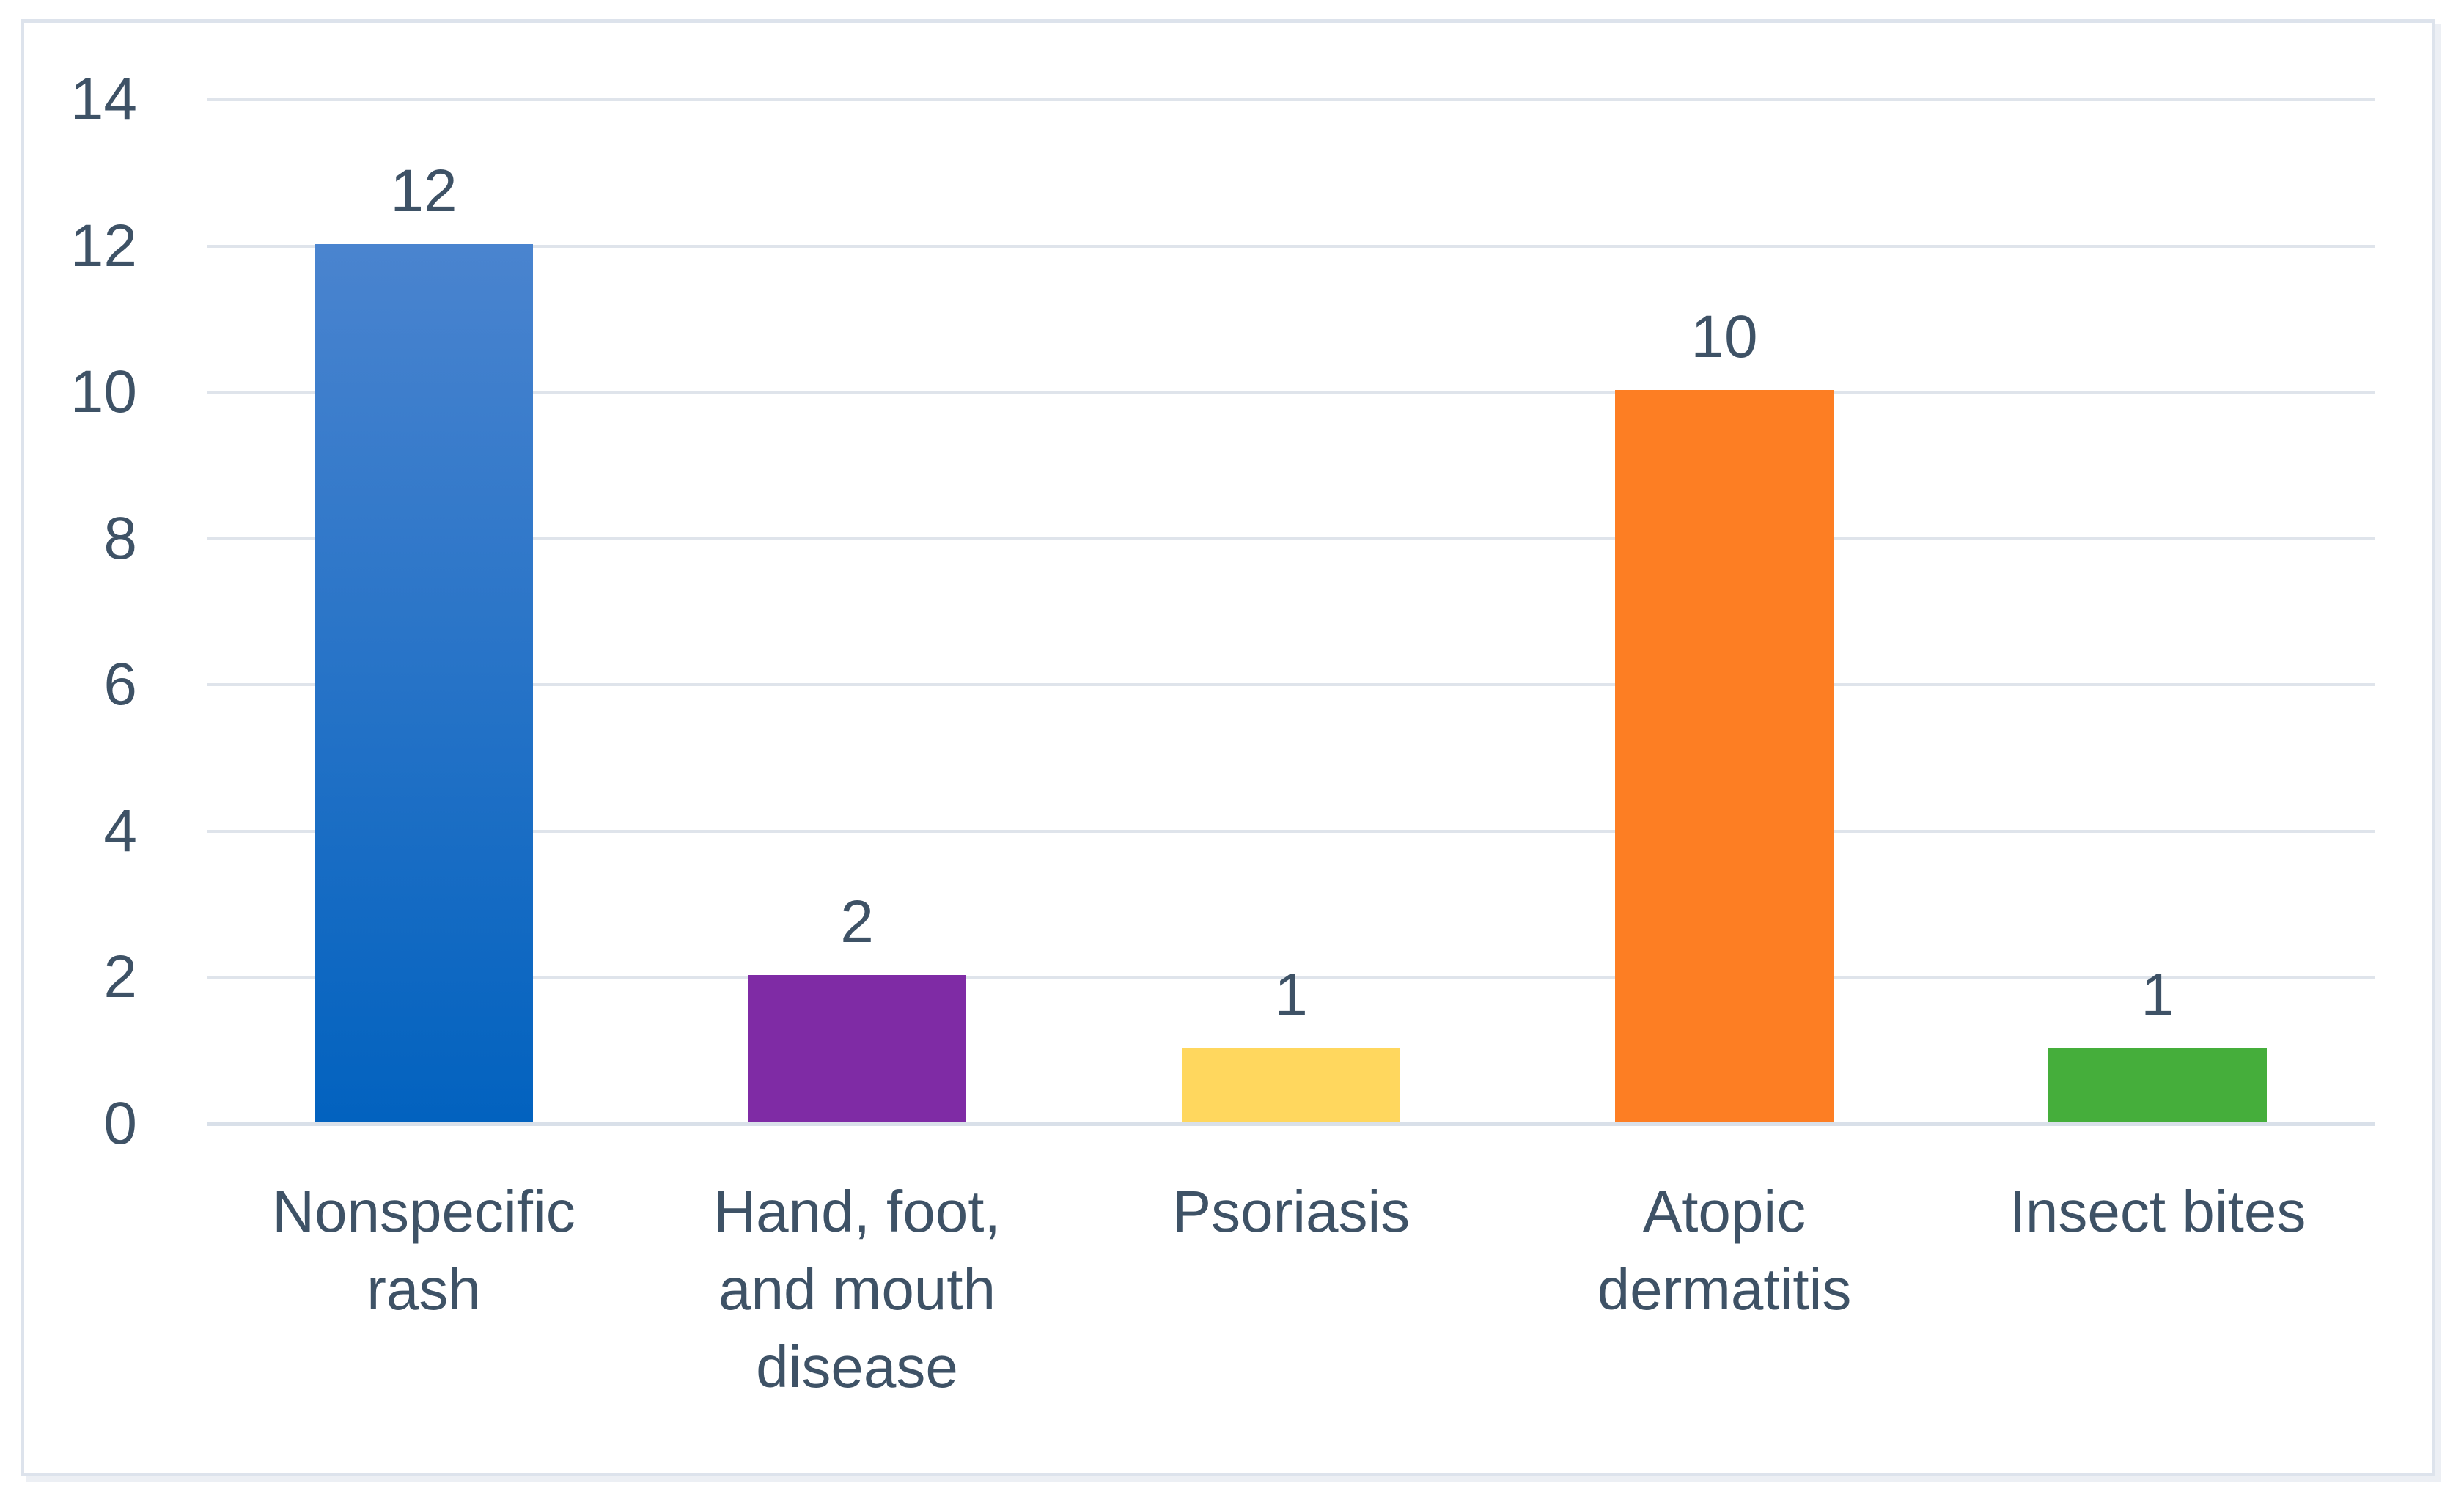  Describe the element at coordinates (120, 1123) in the screenshot. I see `y-tick-label-0: 0` at that location.